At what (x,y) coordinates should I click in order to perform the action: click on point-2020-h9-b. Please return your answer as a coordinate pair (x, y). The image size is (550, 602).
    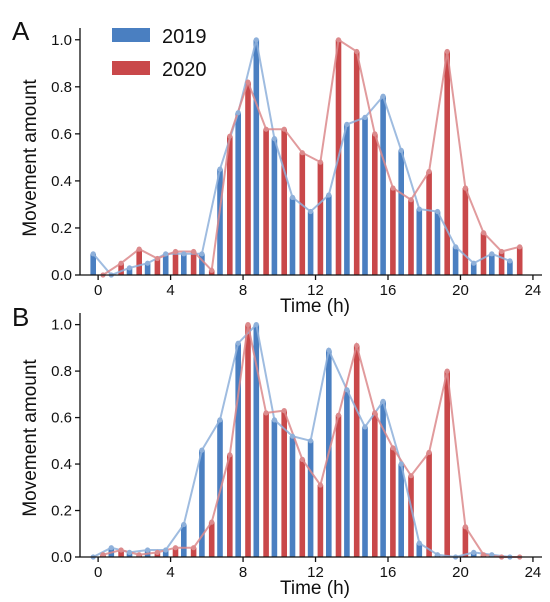
    Looking at the image, I should click on (266, 413).